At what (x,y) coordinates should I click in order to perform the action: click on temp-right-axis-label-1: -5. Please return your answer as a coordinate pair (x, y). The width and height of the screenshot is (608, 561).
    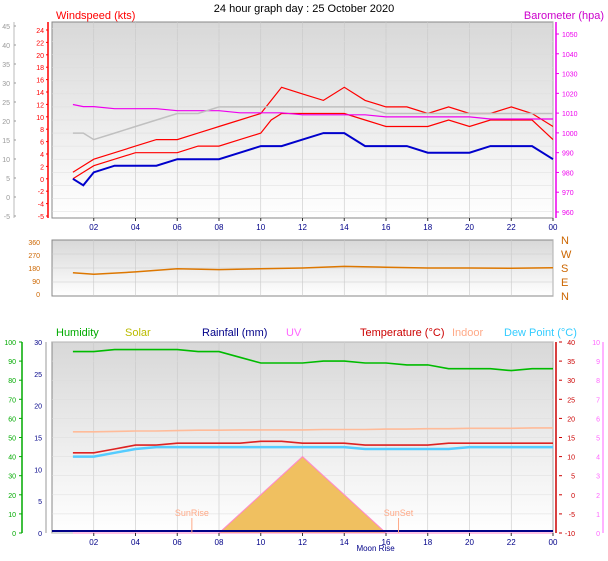
    Looking at the image, I should click on (572, 515).